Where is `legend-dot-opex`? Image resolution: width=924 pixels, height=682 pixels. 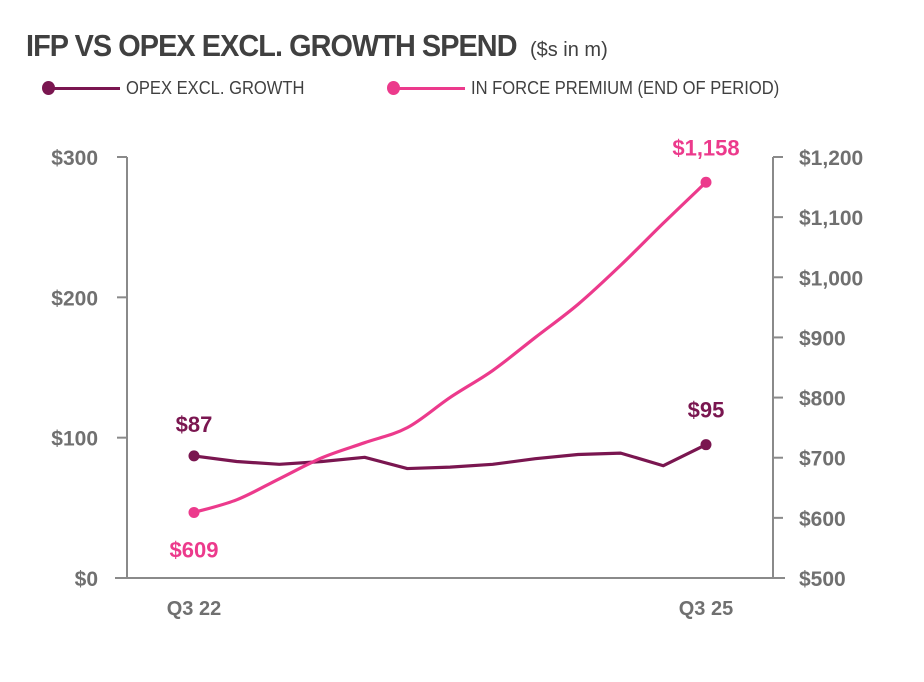 legend-dot-opex is located at coordinates (48, 88).